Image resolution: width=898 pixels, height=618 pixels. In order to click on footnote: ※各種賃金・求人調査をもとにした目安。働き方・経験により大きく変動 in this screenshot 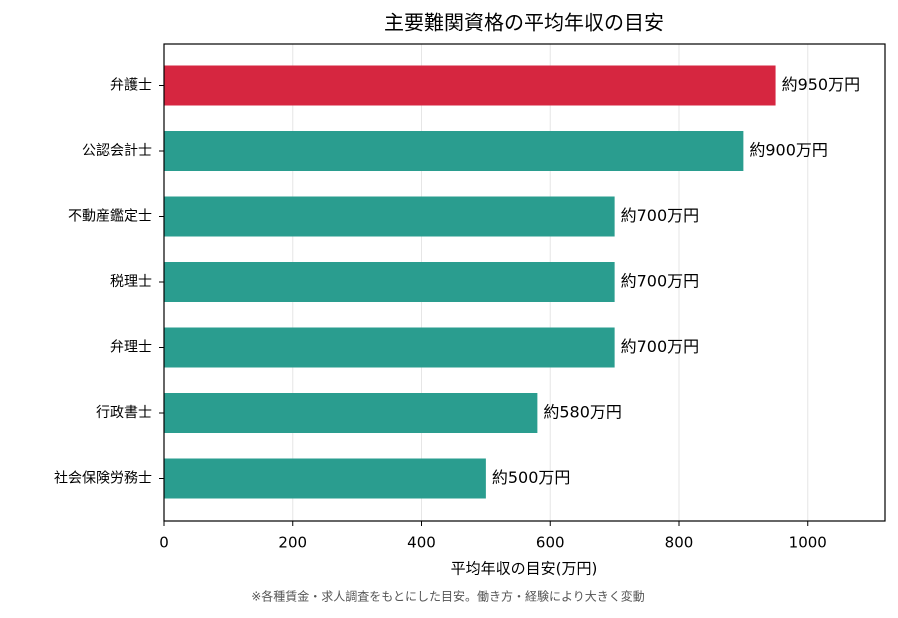, I will do `click(448, 596)`.